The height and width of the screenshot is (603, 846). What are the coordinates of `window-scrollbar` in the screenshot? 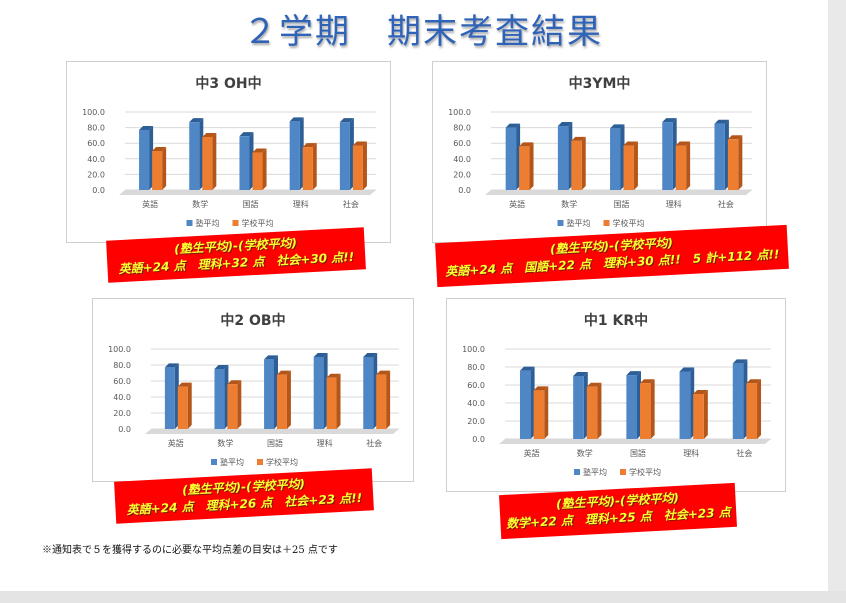 It's located at (837, 301).